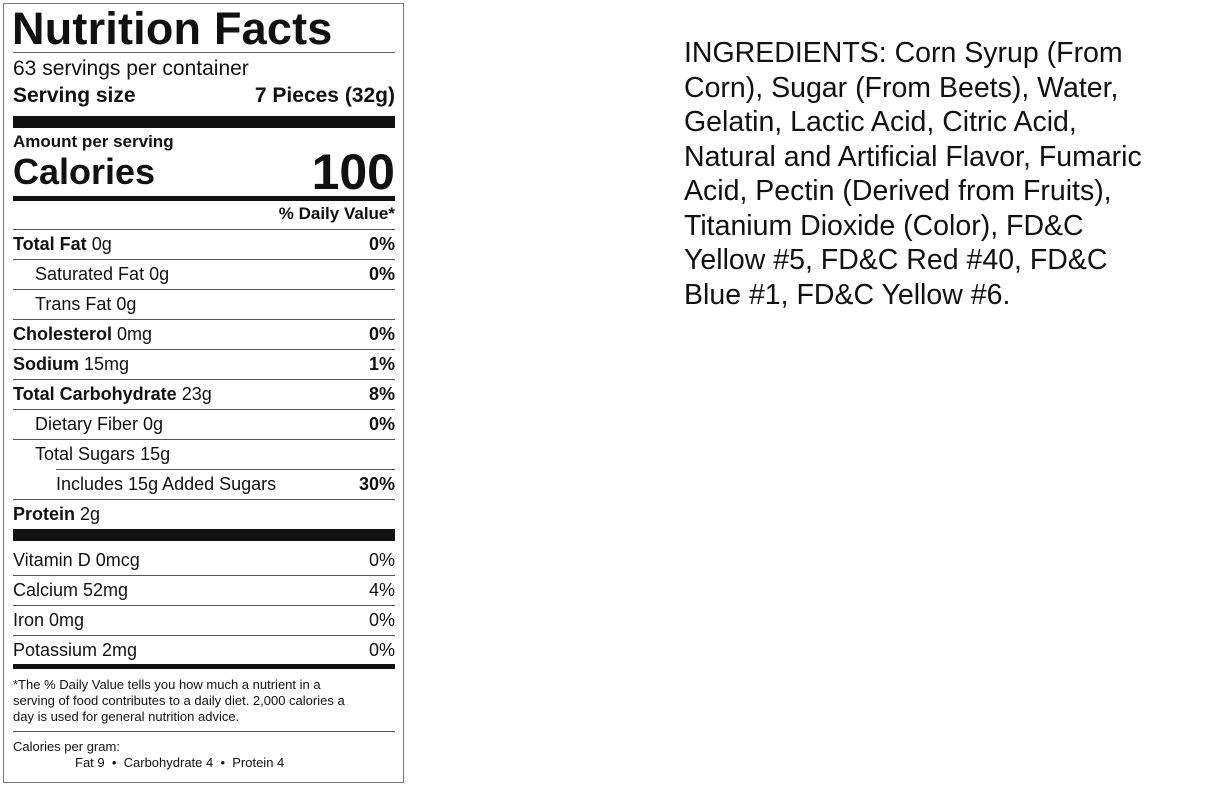 The image size is (1208, 800). I want to click on ingredients-line: Blue #1, FD&C Yellow #6., so click(847, 294).